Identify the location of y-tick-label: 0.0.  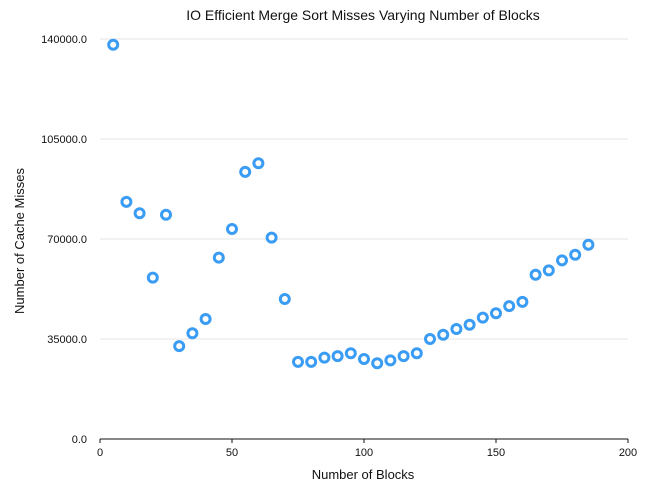
(79, 440).